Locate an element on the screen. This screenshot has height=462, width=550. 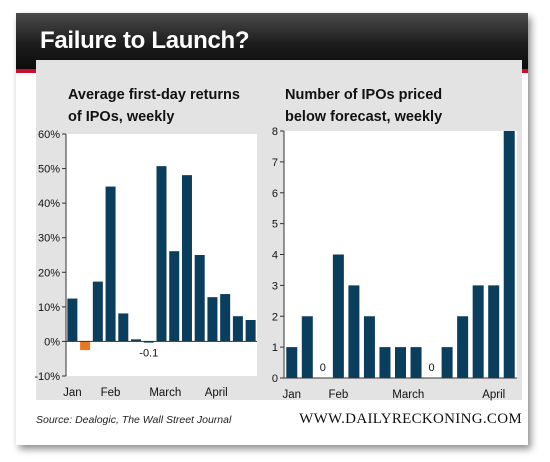
chart2-x-label: Jan is located at coordinates (291, 395).